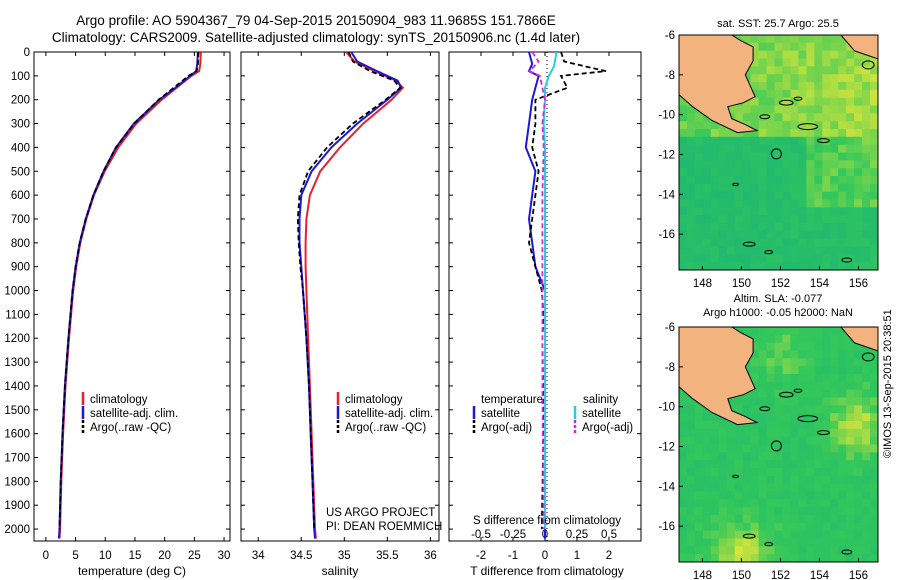 Image resolution: width=900 pixels, height=580 pixels. I want to click on legend-sal-argo-label: Argo(-adj), so click(607, 428).